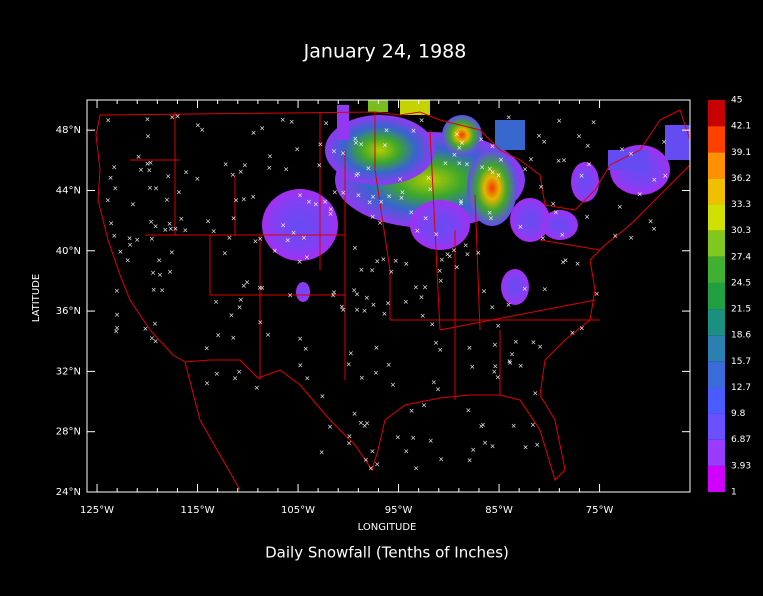 This screenshot has height=596, width=763. What do you see at coordinates (741, 336) in the screenshot?
I see `colorbar-label: 18.6` at bounding box center [741, 336].